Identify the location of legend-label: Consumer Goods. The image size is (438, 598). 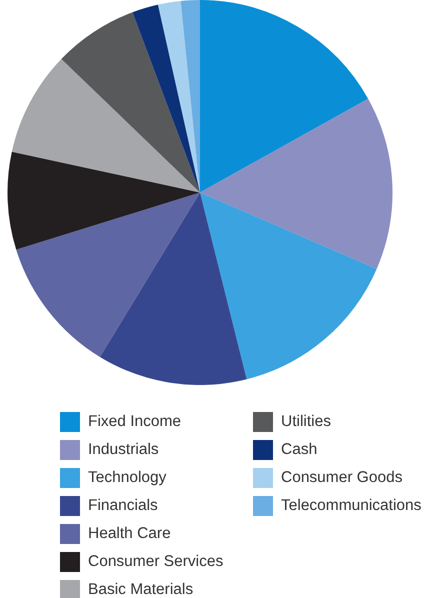
(341, 478).